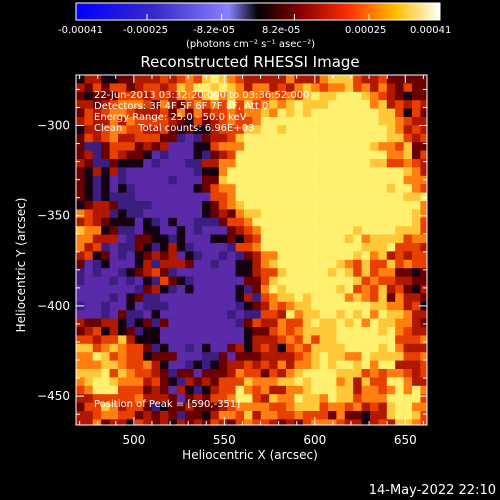  Describe the element at coordinates (281, 30) in the screenshot. I see `colorbar-tick-label-3: 8.2e-05` at that location.